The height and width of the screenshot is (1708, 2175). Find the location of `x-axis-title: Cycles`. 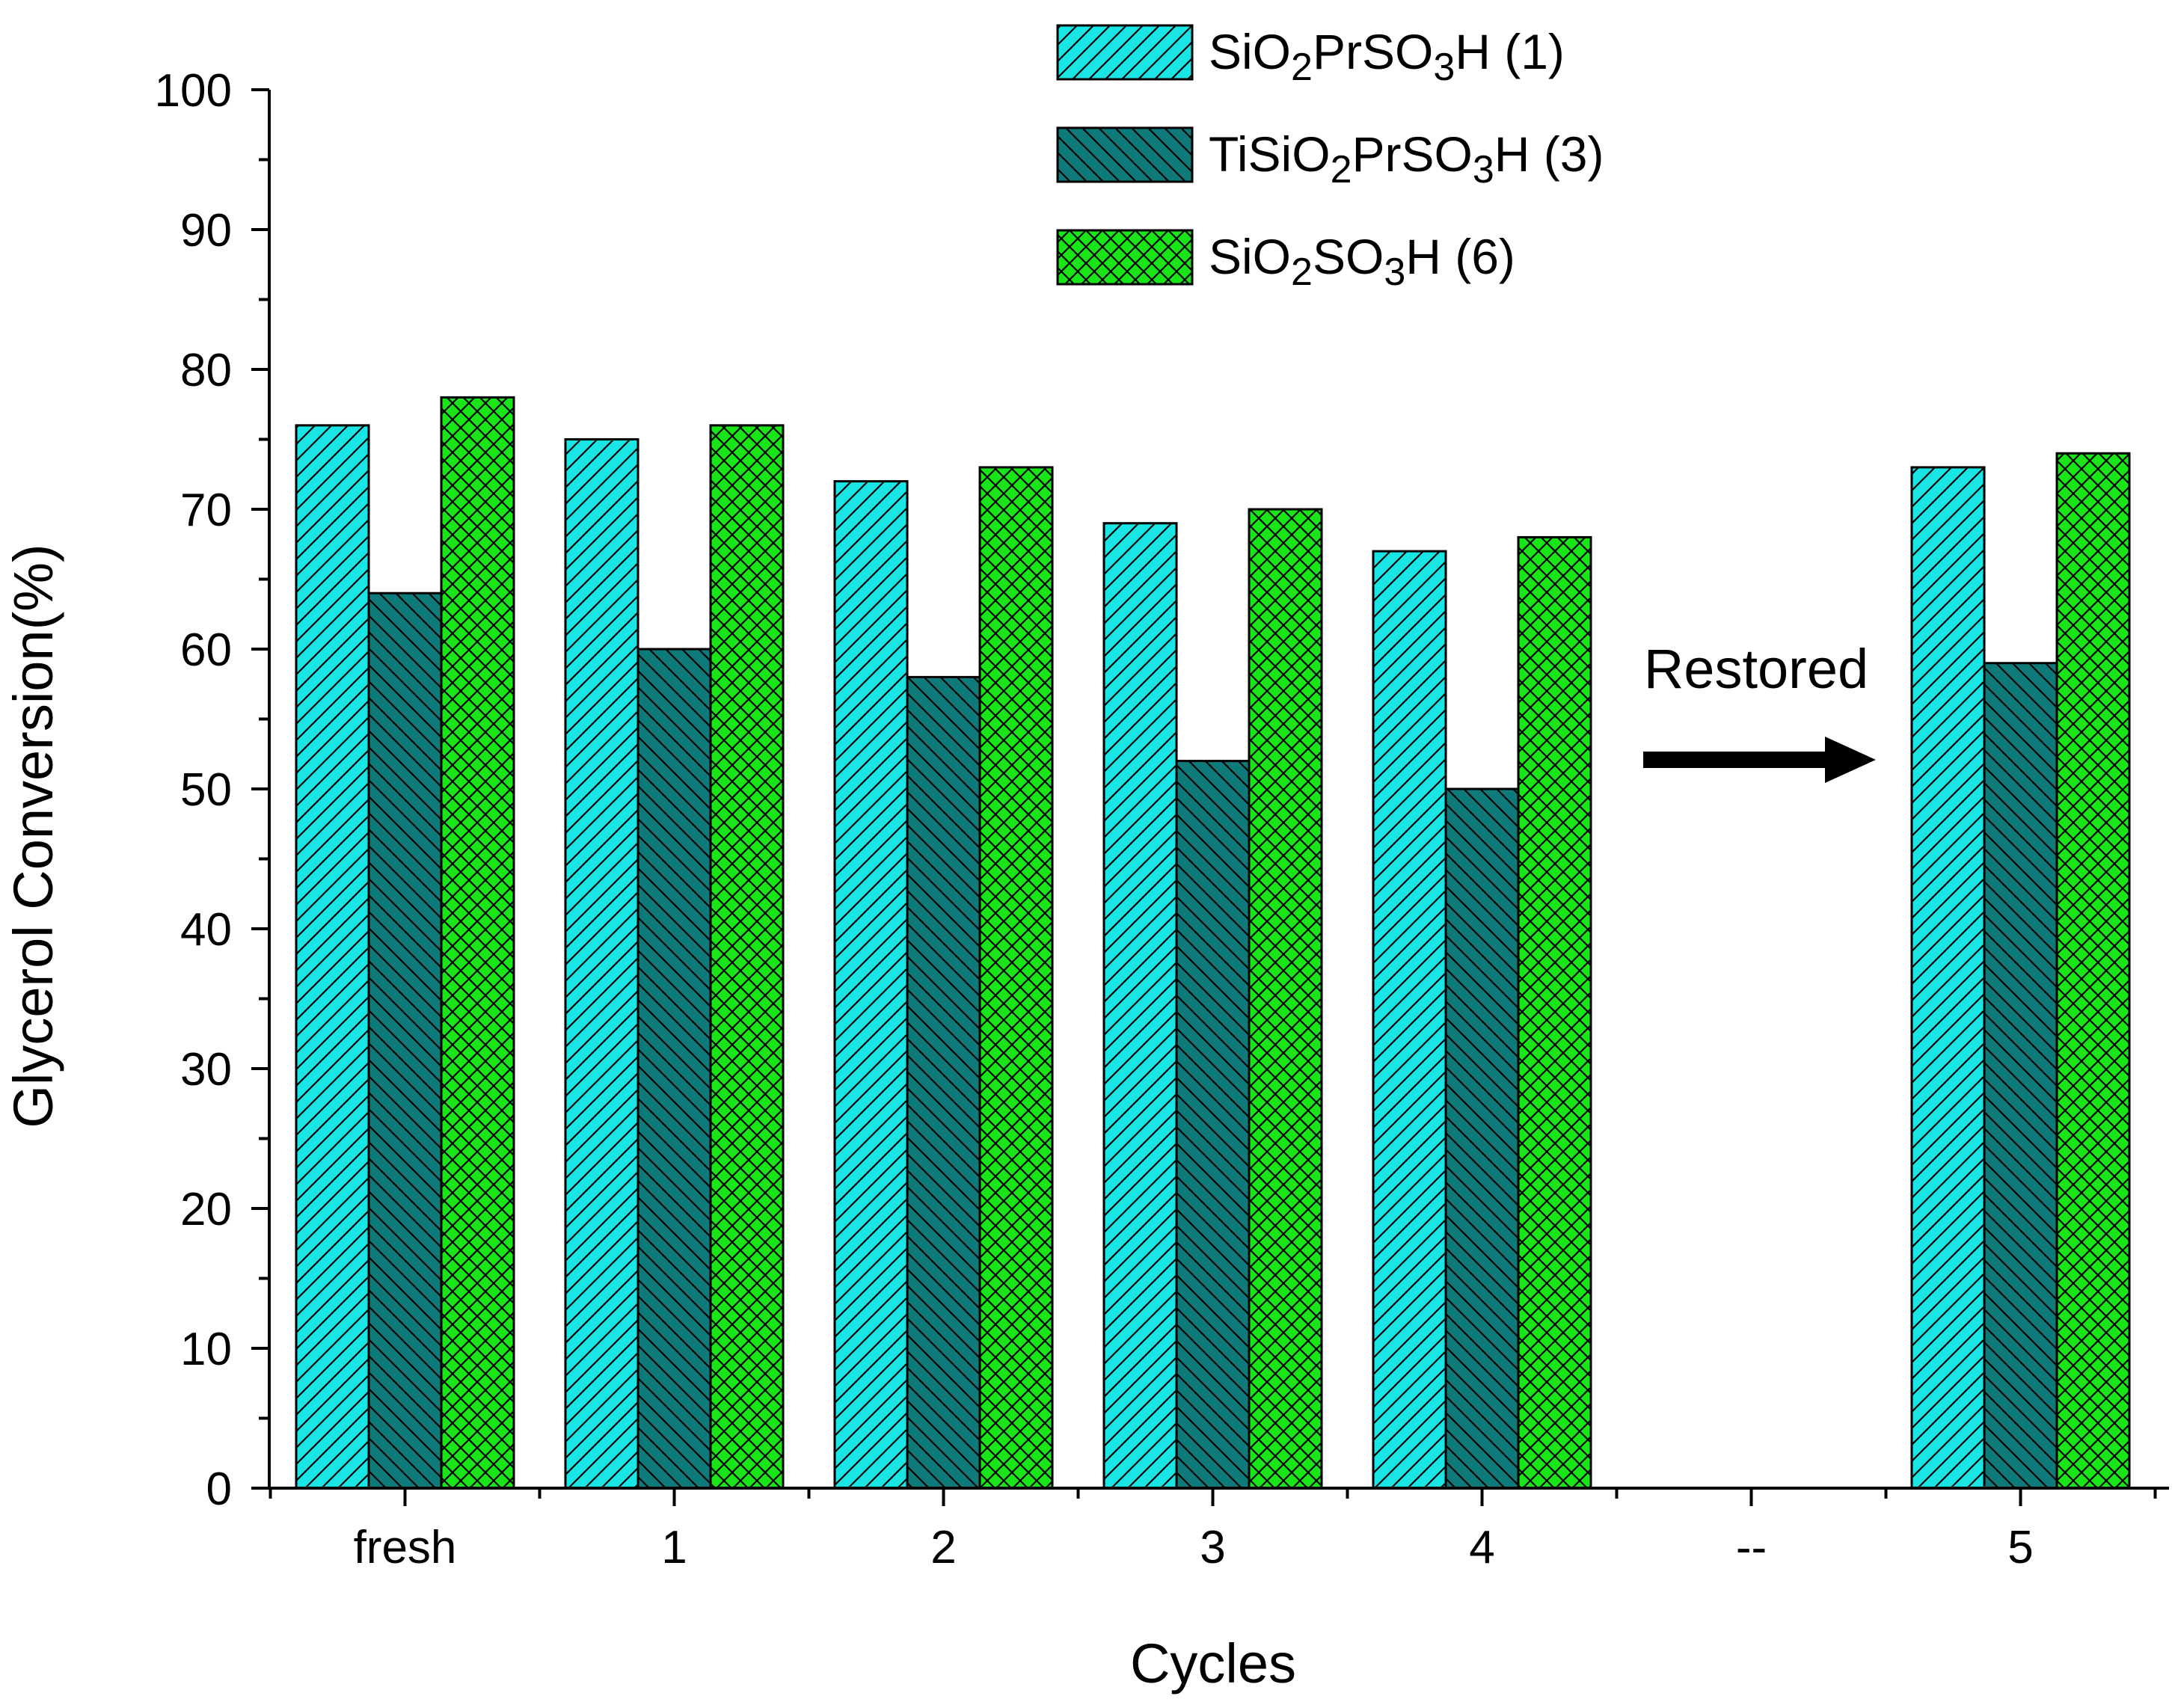

x-axis-title: Cycles is located at coordinates (1213, 1663).